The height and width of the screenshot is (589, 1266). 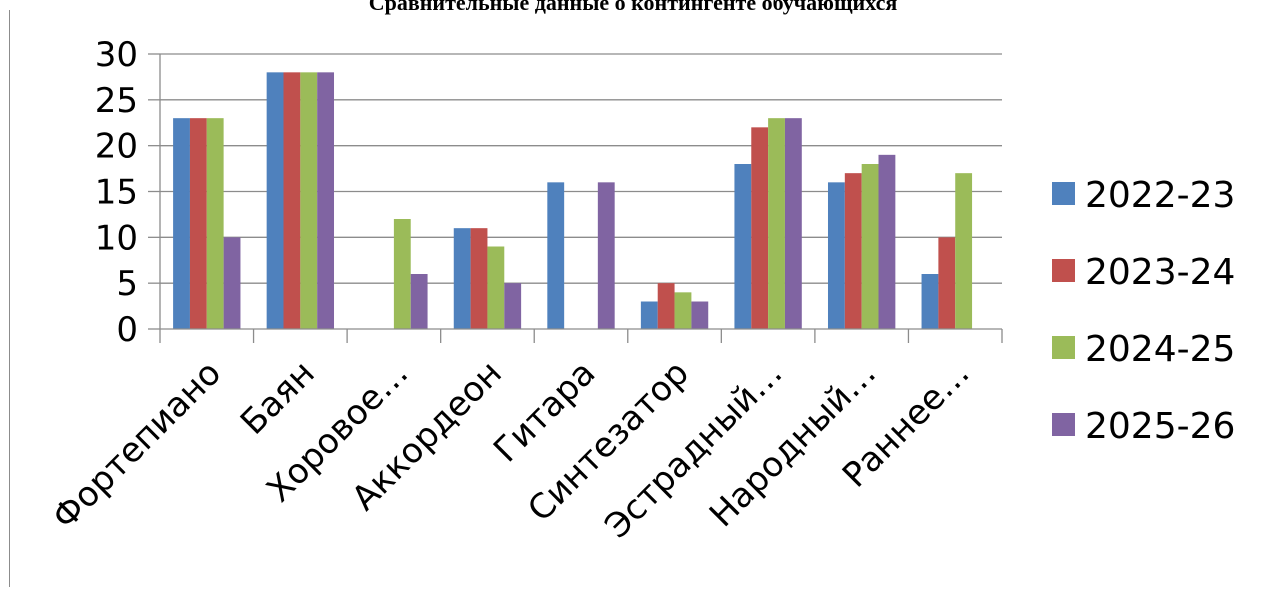 What do you see at coordinates (116, 147) in the screenshot?
I see `y-tick-label: 20` at bounding box center [116, 147].